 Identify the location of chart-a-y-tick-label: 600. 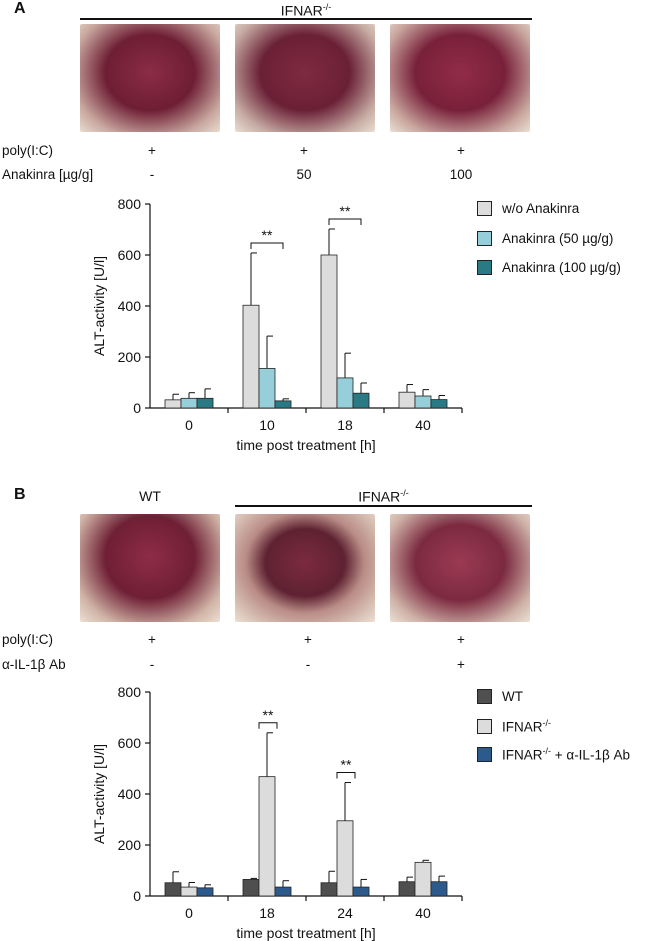
(130, 255).